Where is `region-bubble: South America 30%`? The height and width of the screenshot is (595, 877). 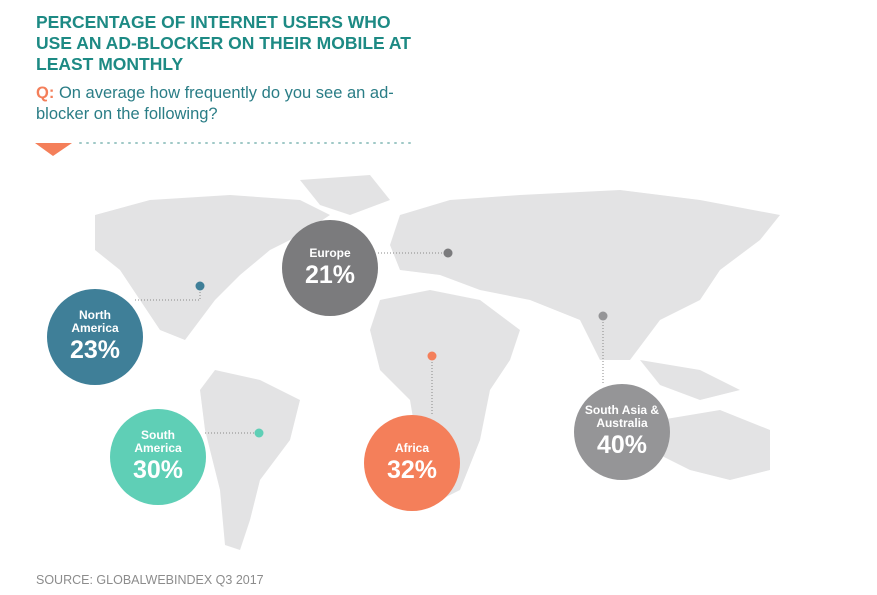 region-bubble: South America 30% is located at coordinates (158, 457).